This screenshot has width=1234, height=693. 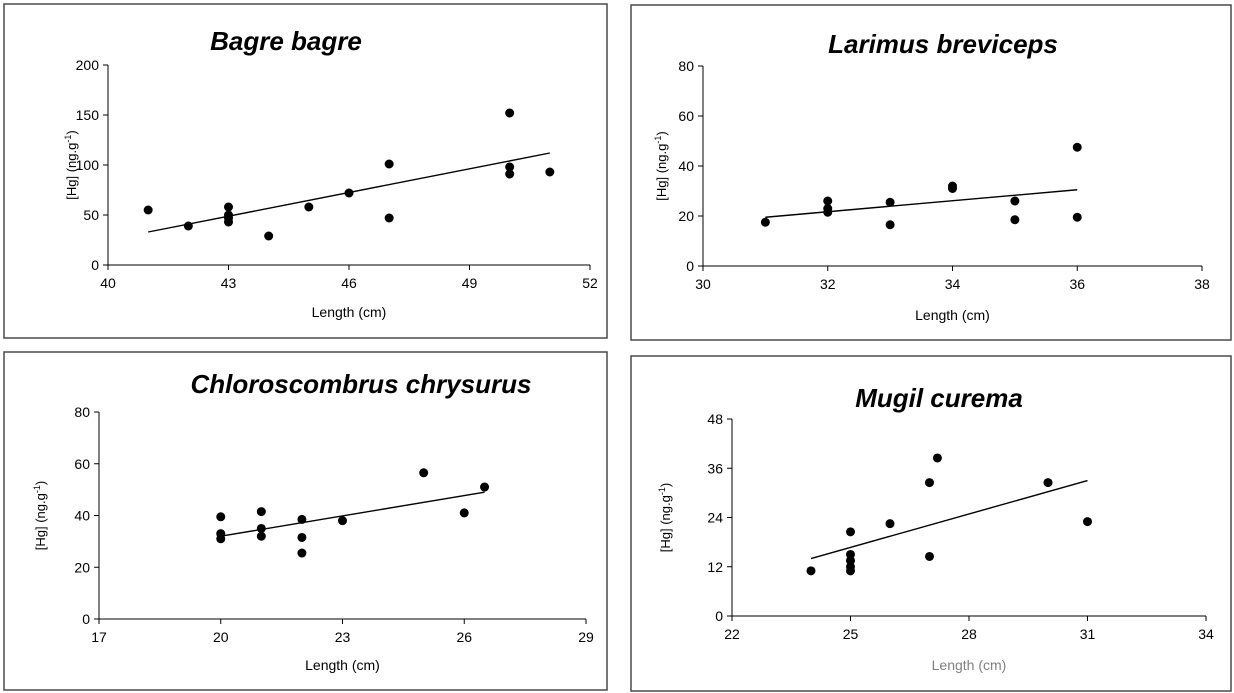 I want to click on x-tick-label: 31, so click(x=1088, y=634).